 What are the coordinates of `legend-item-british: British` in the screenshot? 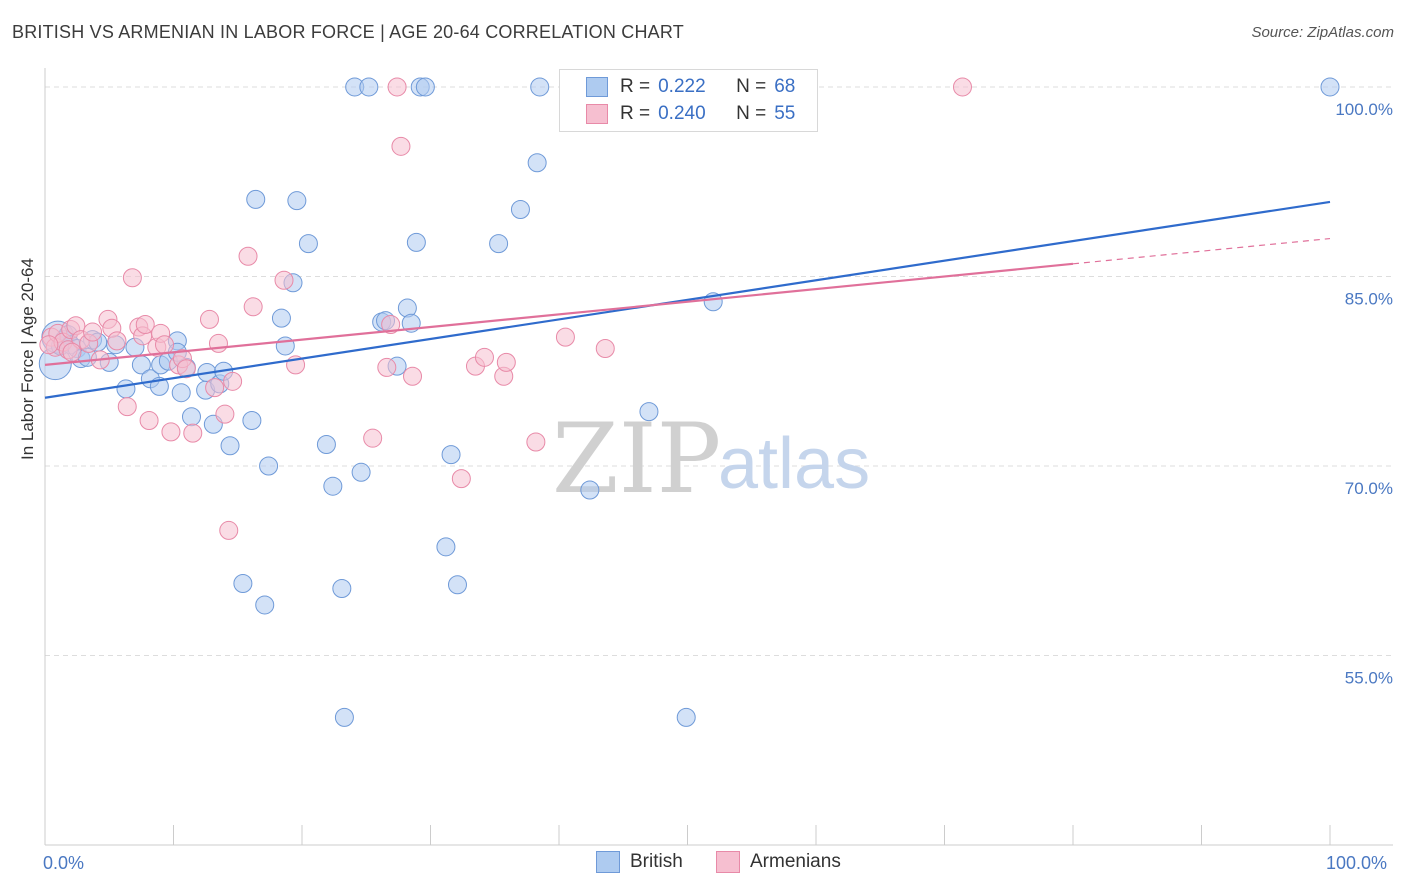 It's located at (639, 862).